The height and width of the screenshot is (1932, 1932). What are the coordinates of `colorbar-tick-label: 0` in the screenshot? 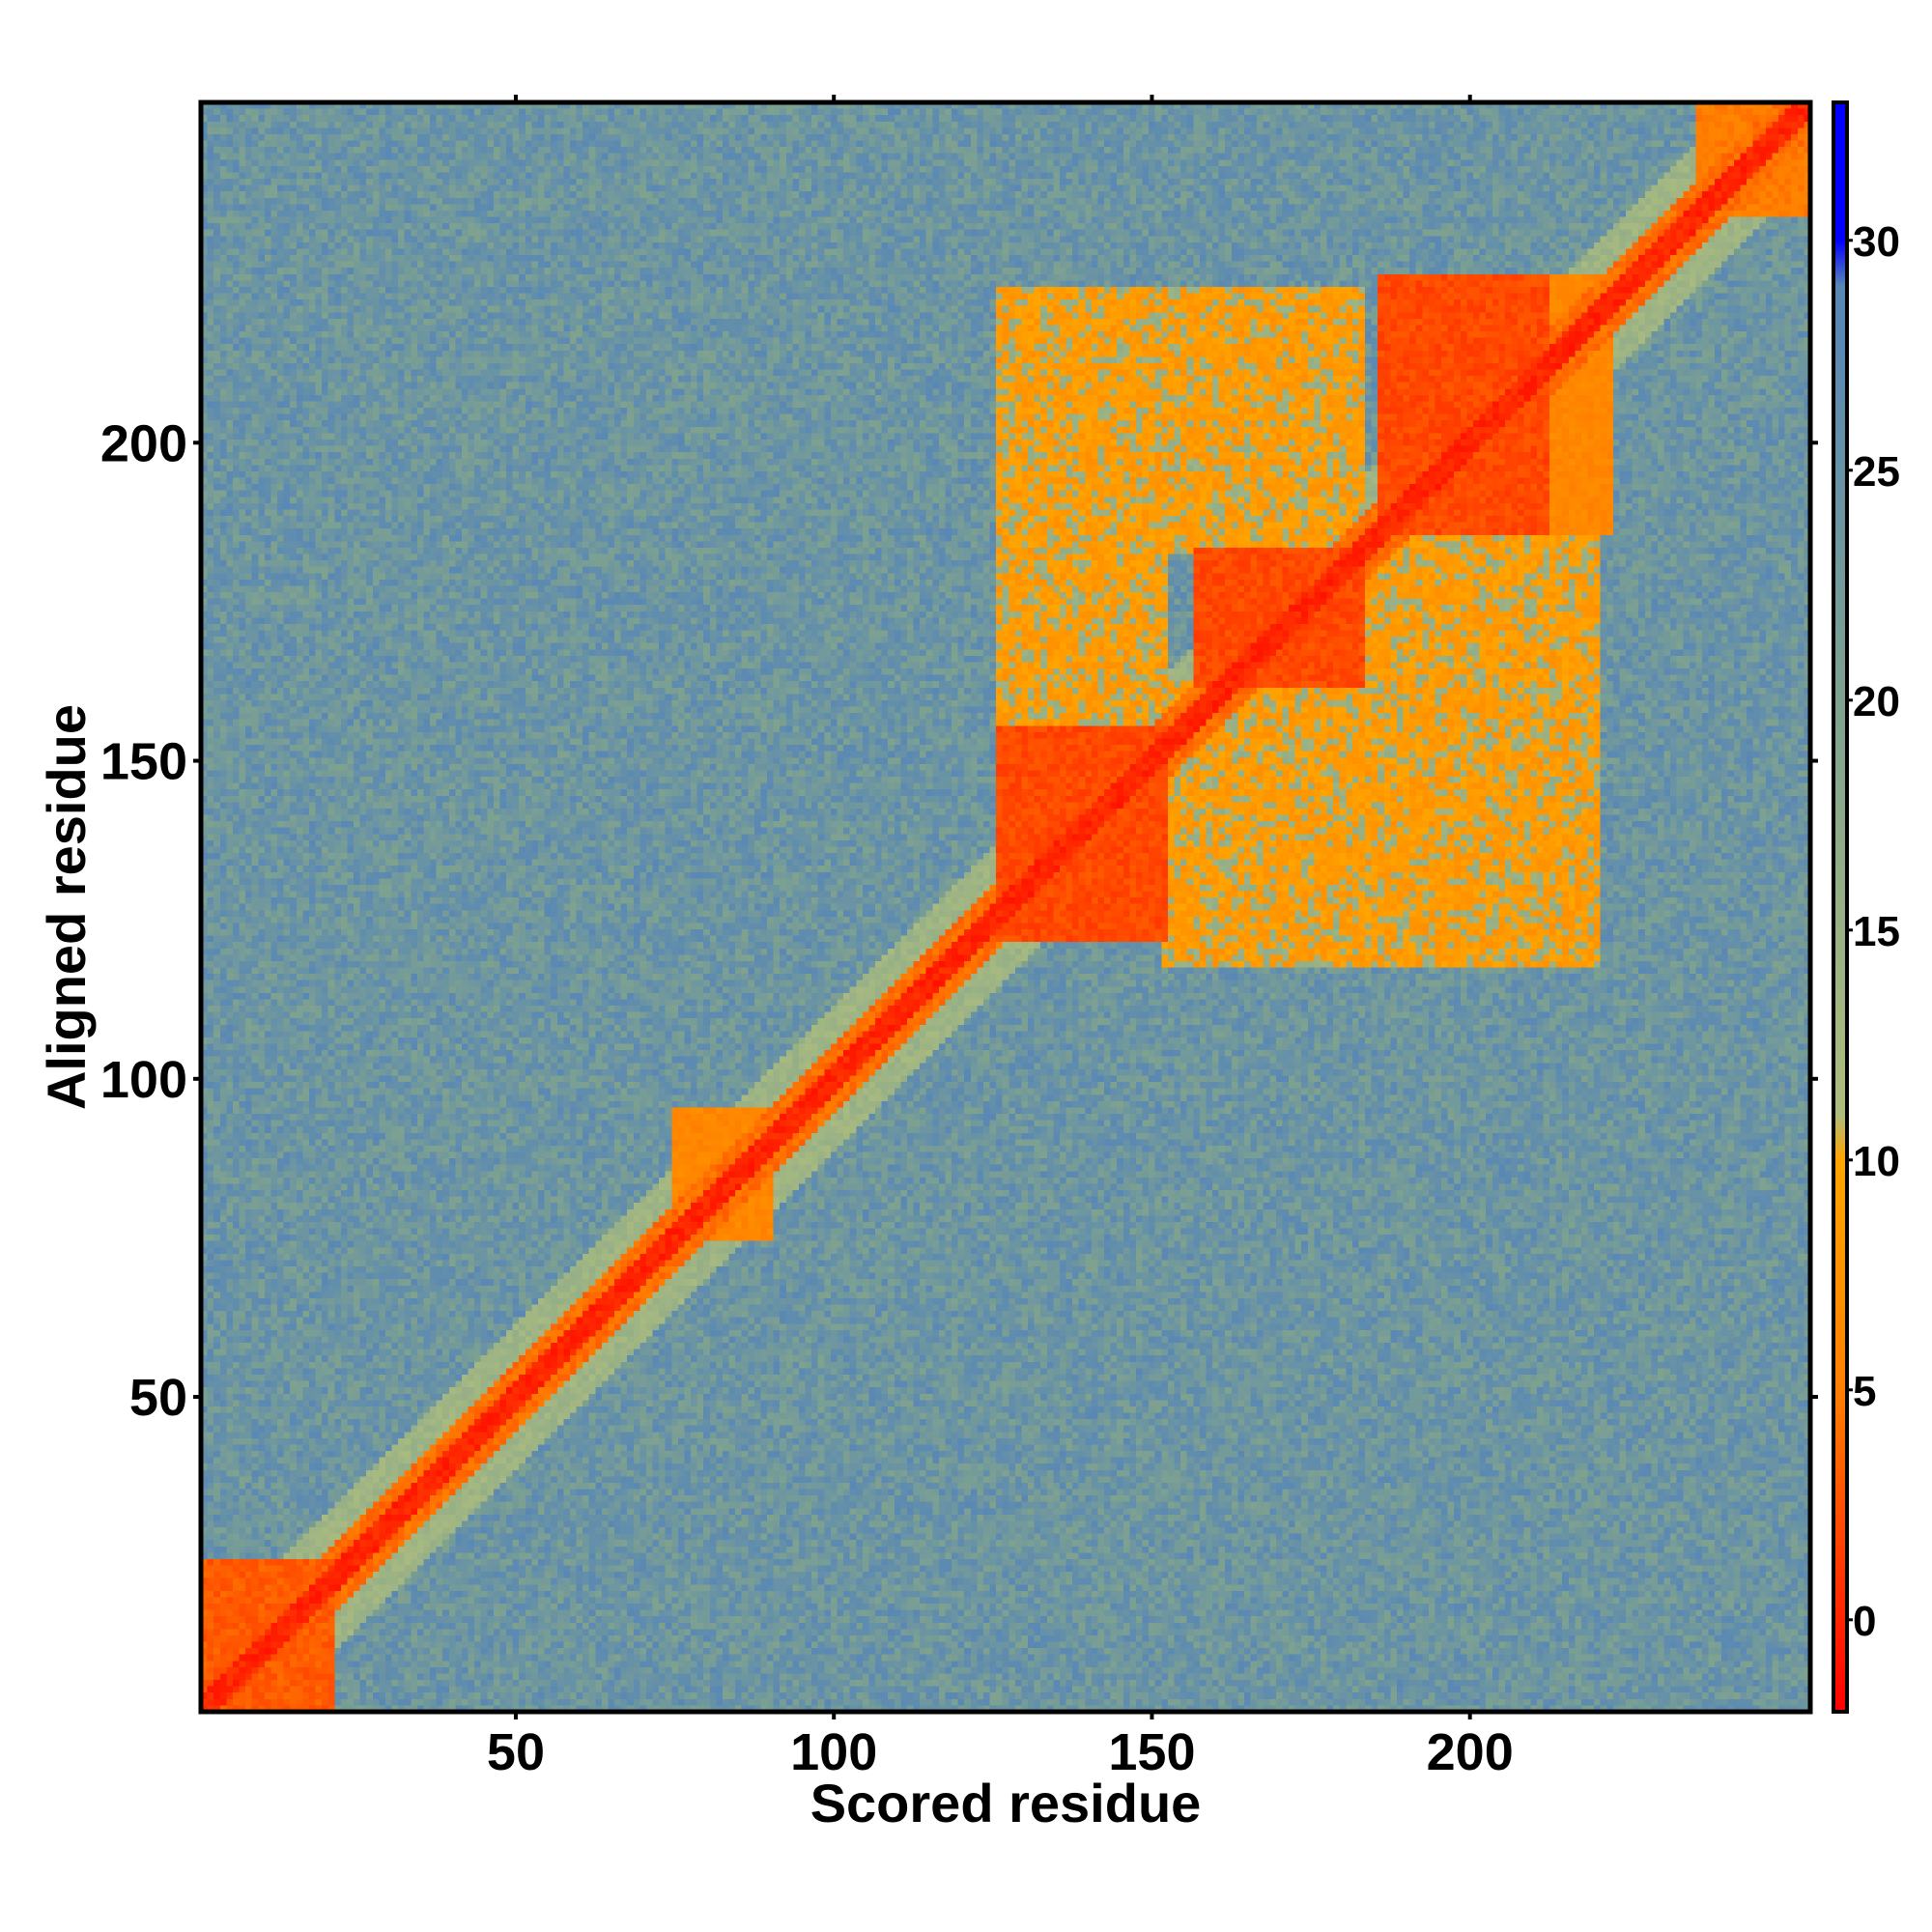 It's located at (1864, 1621).